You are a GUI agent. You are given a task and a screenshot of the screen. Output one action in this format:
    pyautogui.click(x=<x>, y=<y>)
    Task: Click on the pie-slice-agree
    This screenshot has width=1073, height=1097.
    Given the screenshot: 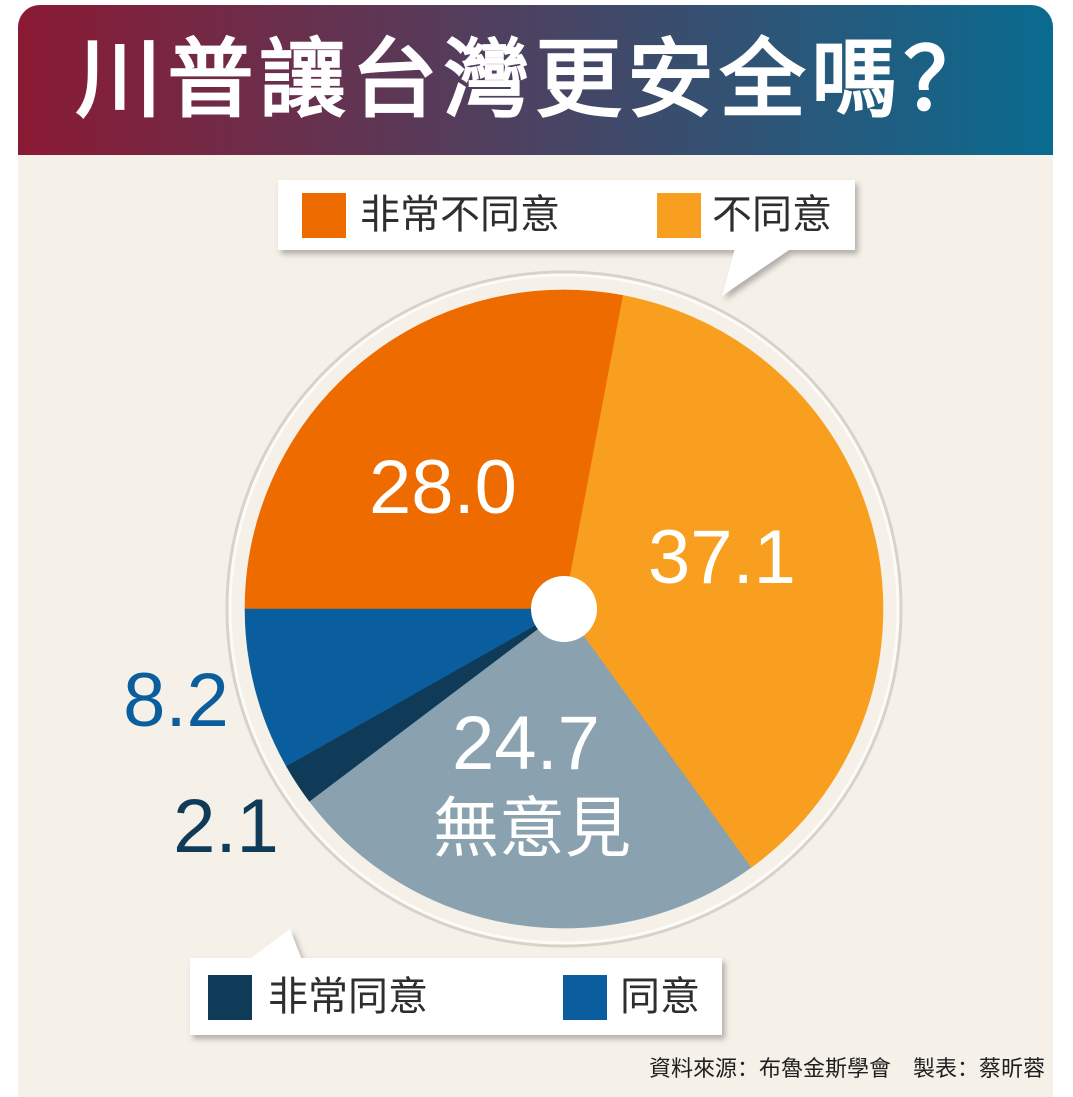 What is the action you would take?
    pyautogui.click(x=405, y=687)
    